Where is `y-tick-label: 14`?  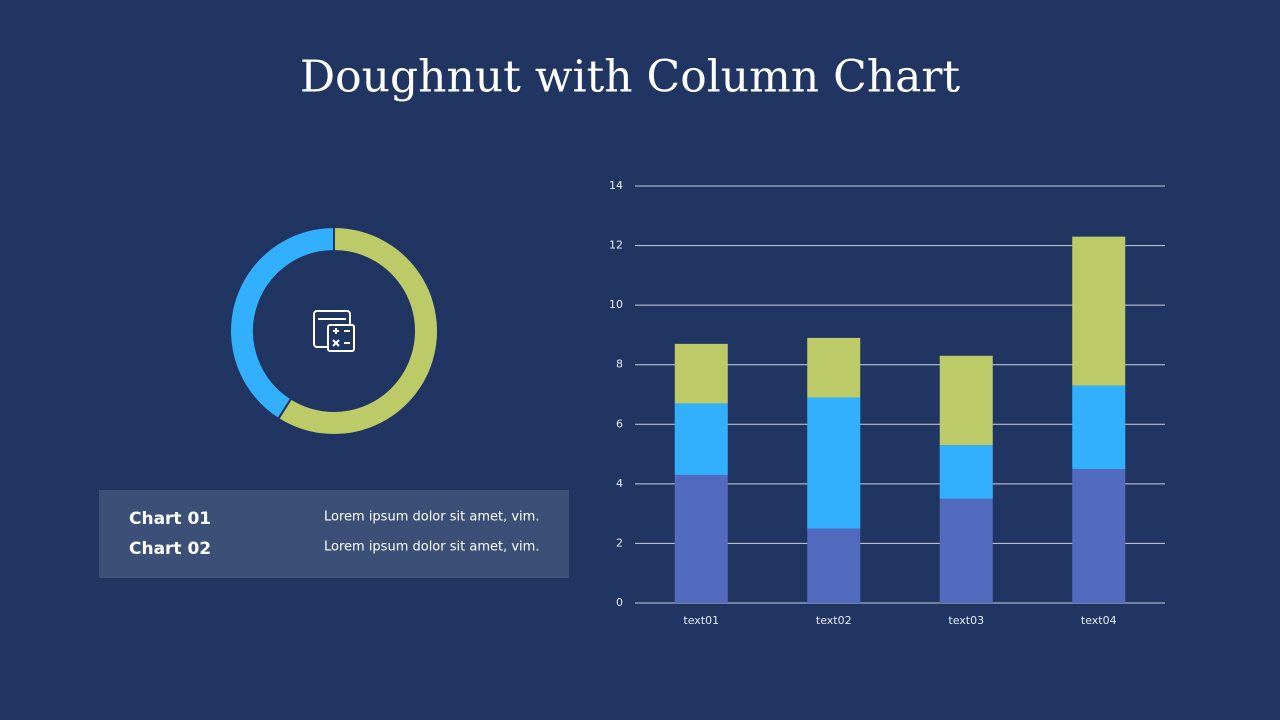
y-tick-label: 14 is located at coordinates (616, 185).